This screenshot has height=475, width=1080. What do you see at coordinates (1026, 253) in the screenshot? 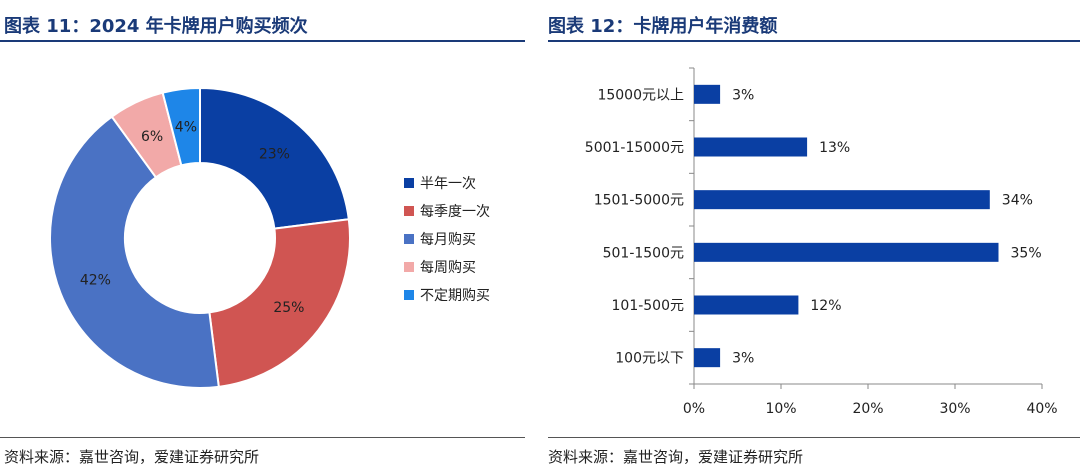
I see `bar-value-label-4: 35%` at bounding box center [1026, 253].